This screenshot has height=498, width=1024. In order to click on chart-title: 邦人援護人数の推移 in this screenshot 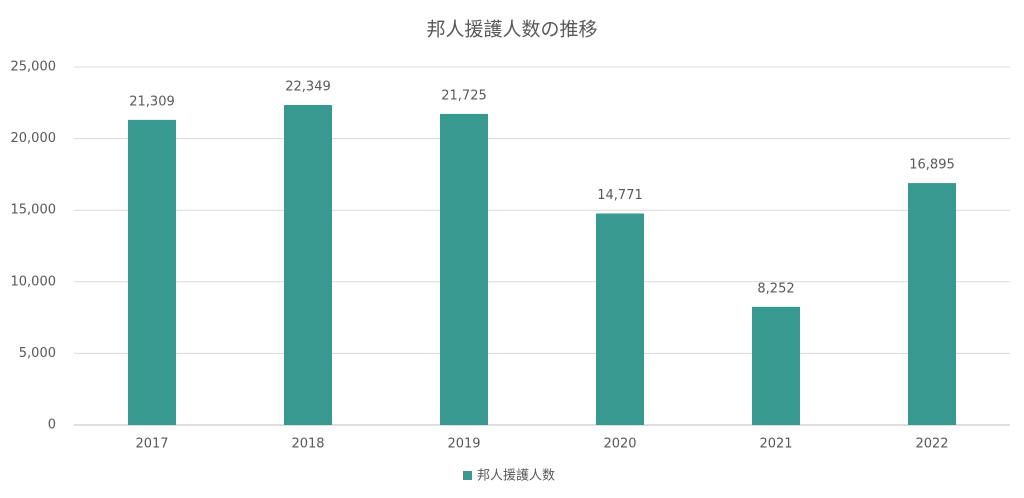, I will do `click(511, 30)`.